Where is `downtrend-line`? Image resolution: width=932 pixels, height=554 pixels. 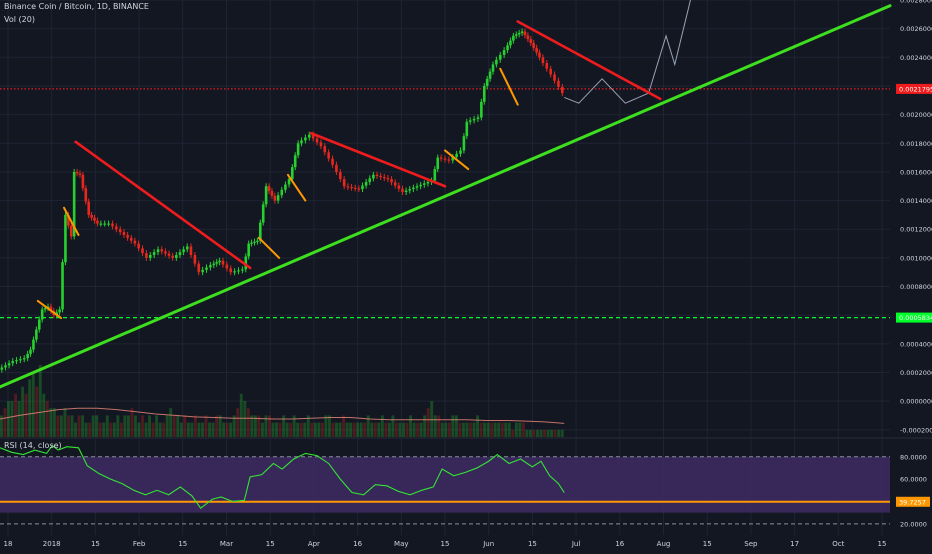 downtrend-line is located at coordinates (163, 205).